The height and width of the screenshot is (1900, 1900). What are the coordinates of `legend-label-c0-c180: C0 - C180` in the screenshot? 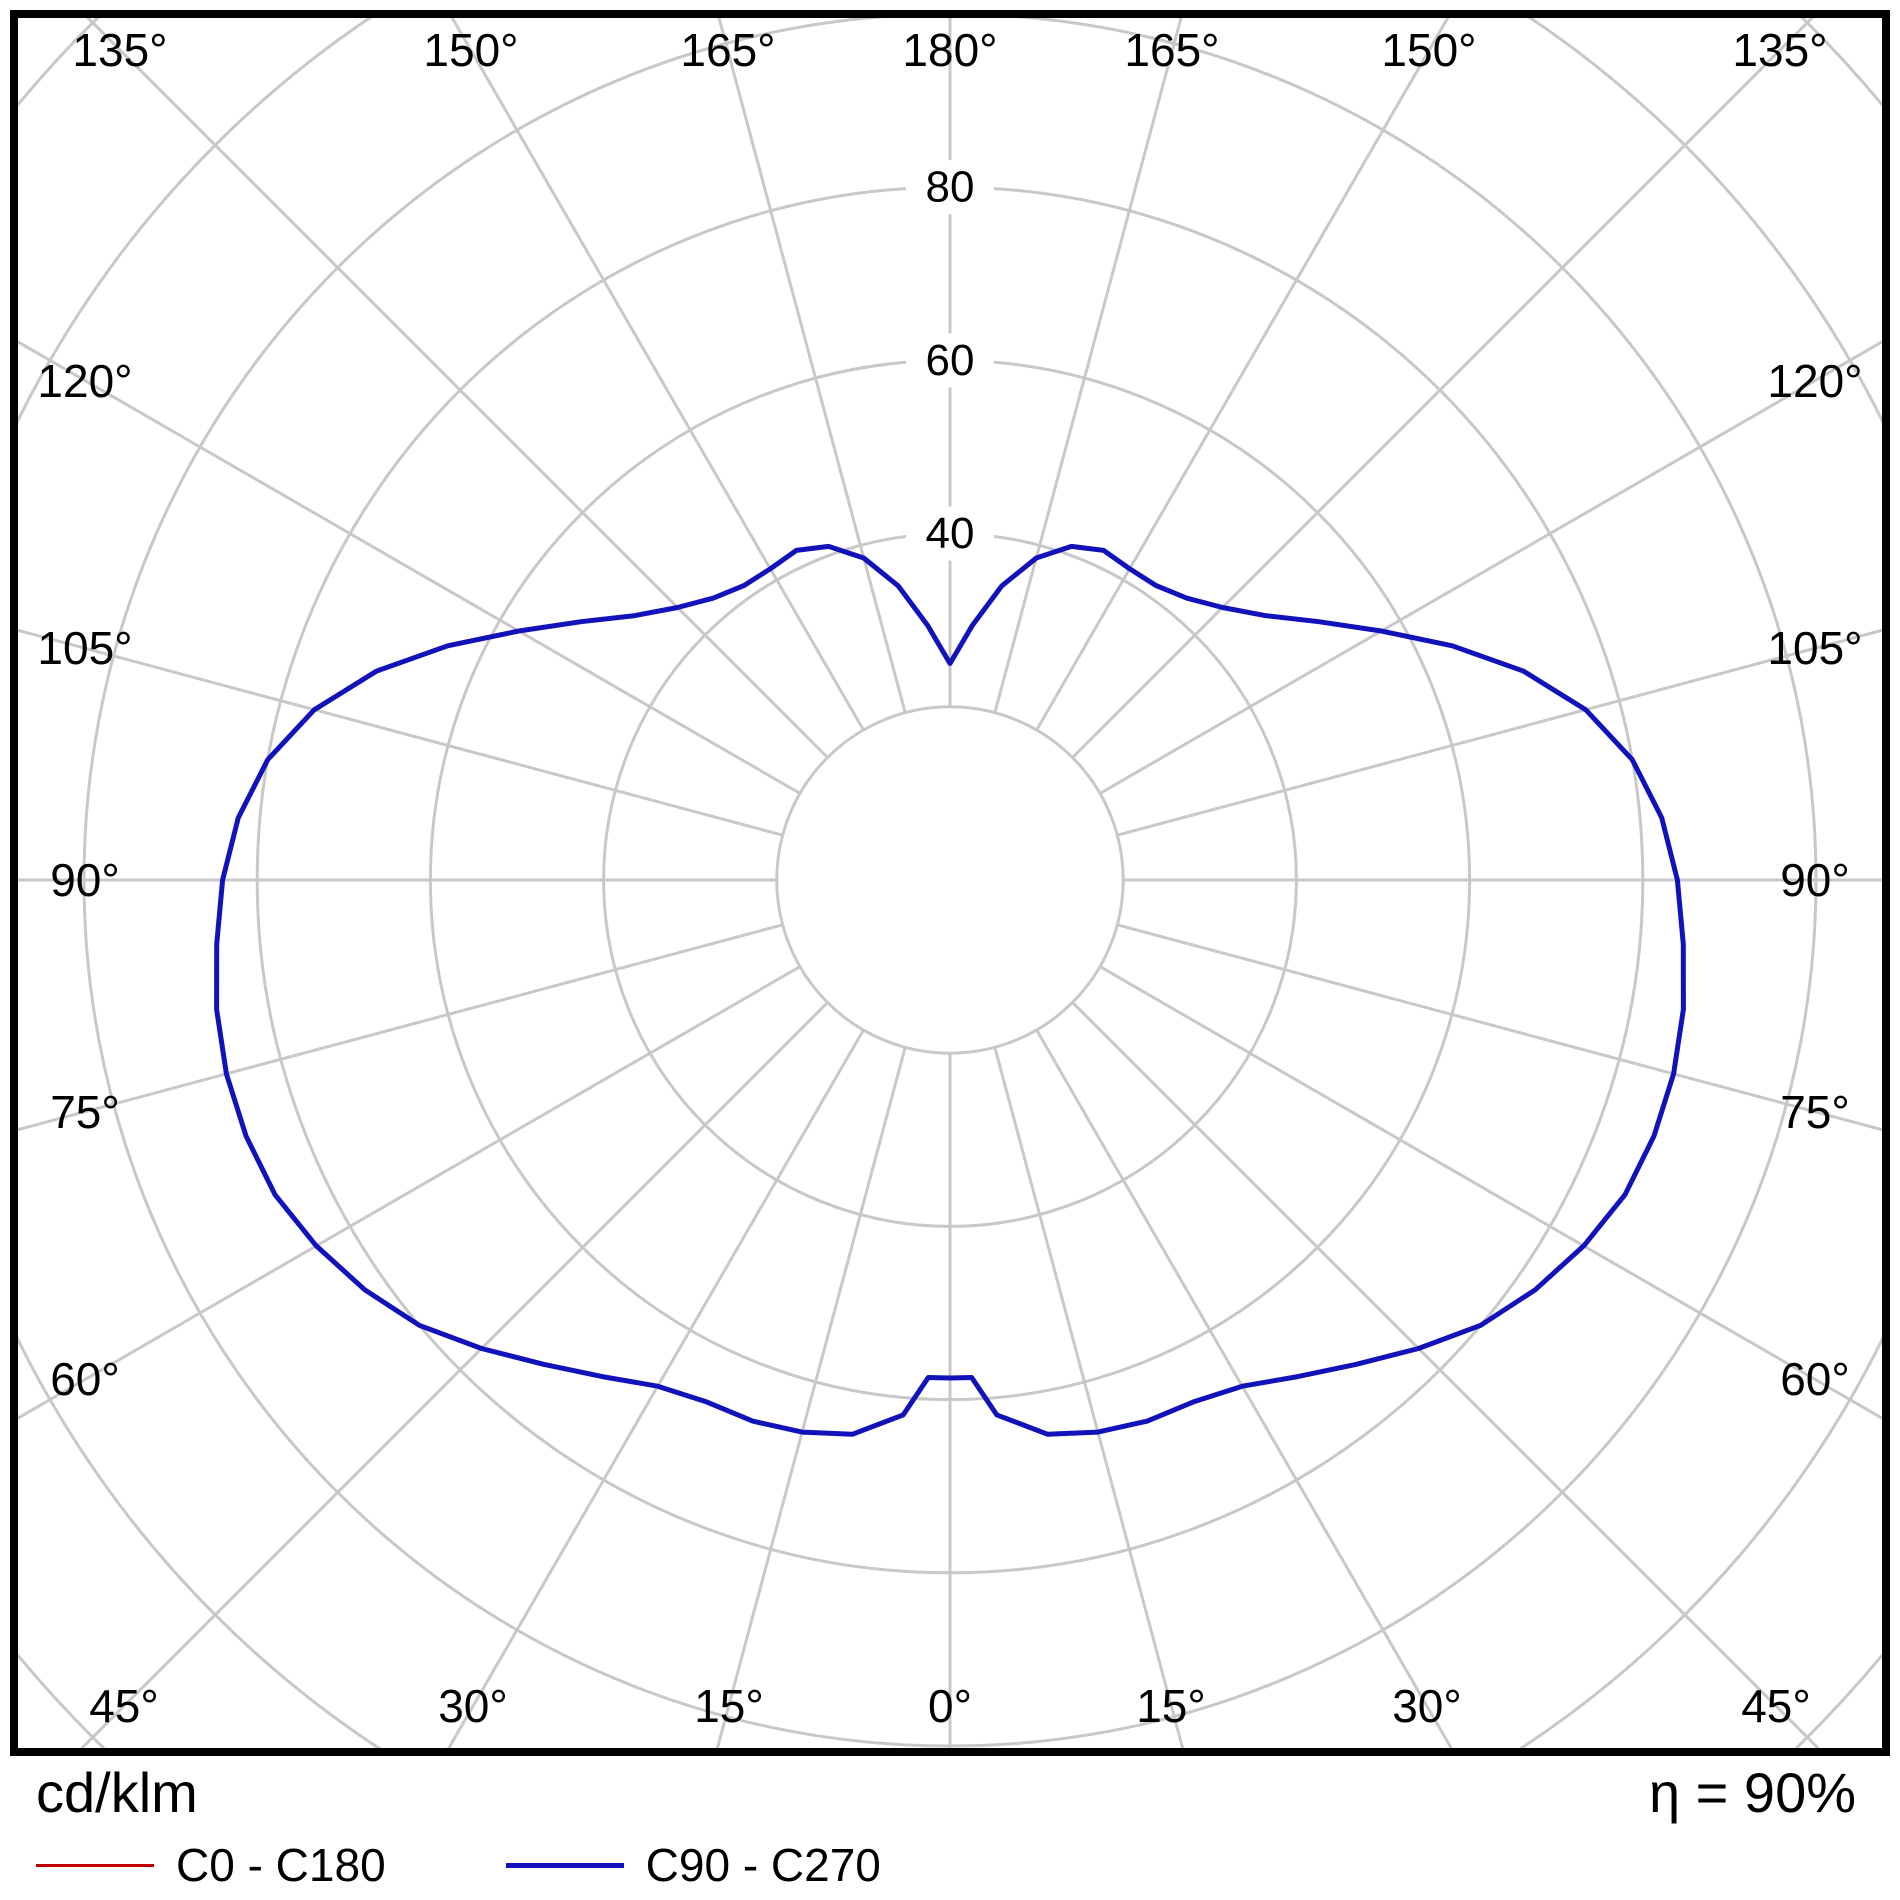 It's located at (281, 1865).